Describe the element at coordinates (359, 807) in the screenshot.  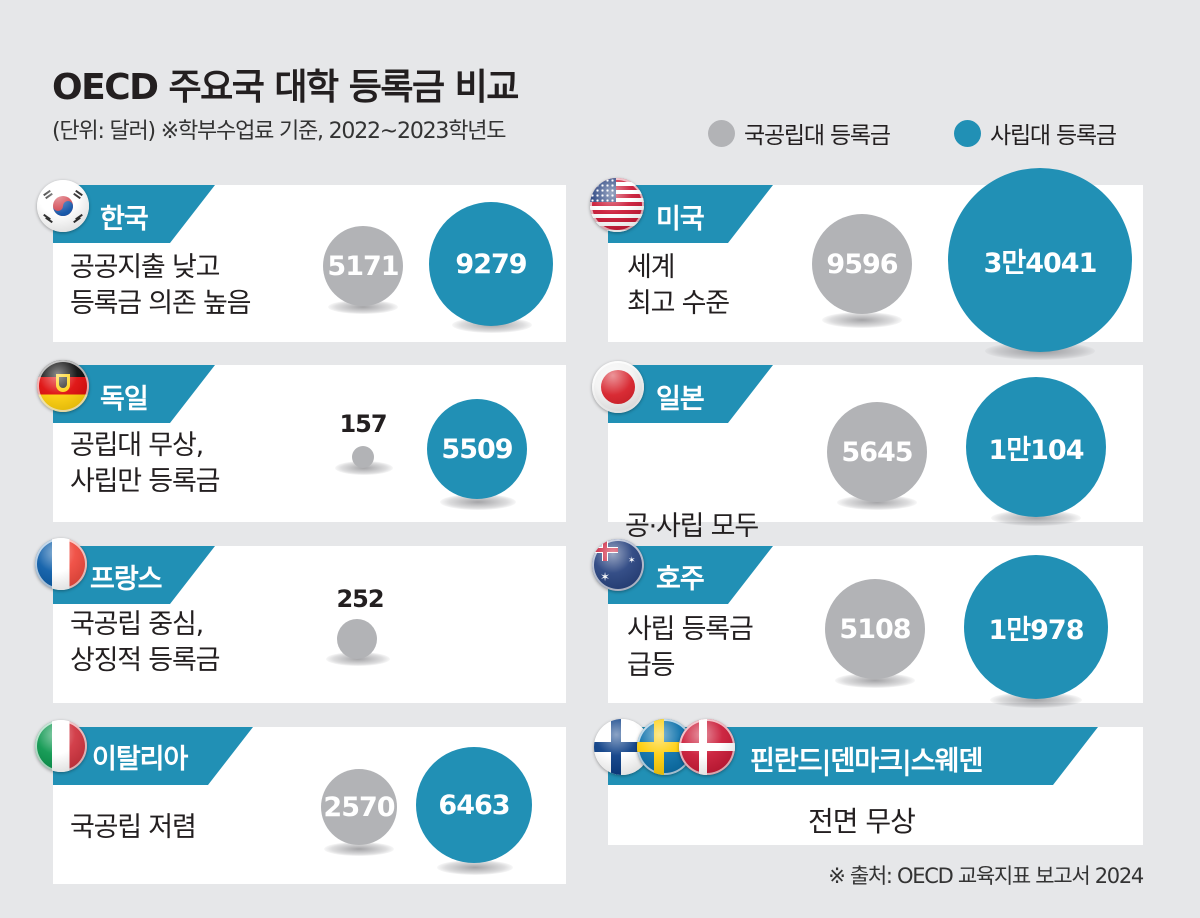
I see `bubble-italy-public: 2570` at that location.